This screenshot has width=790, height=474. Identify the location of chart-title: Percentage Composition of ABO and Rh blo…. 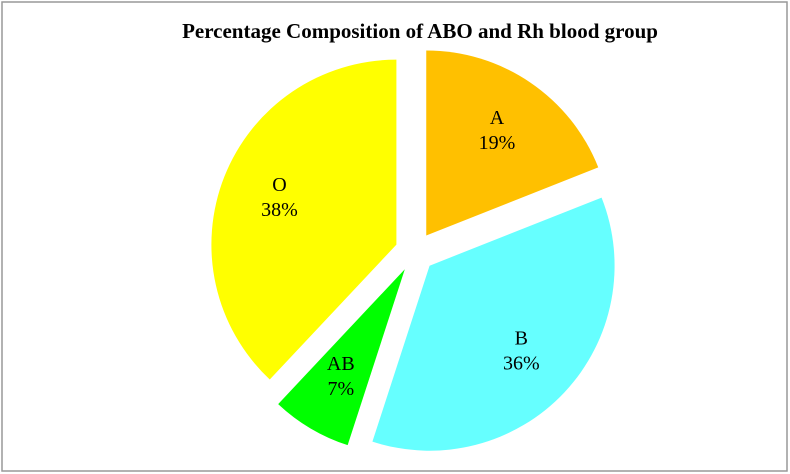
(420, 31).